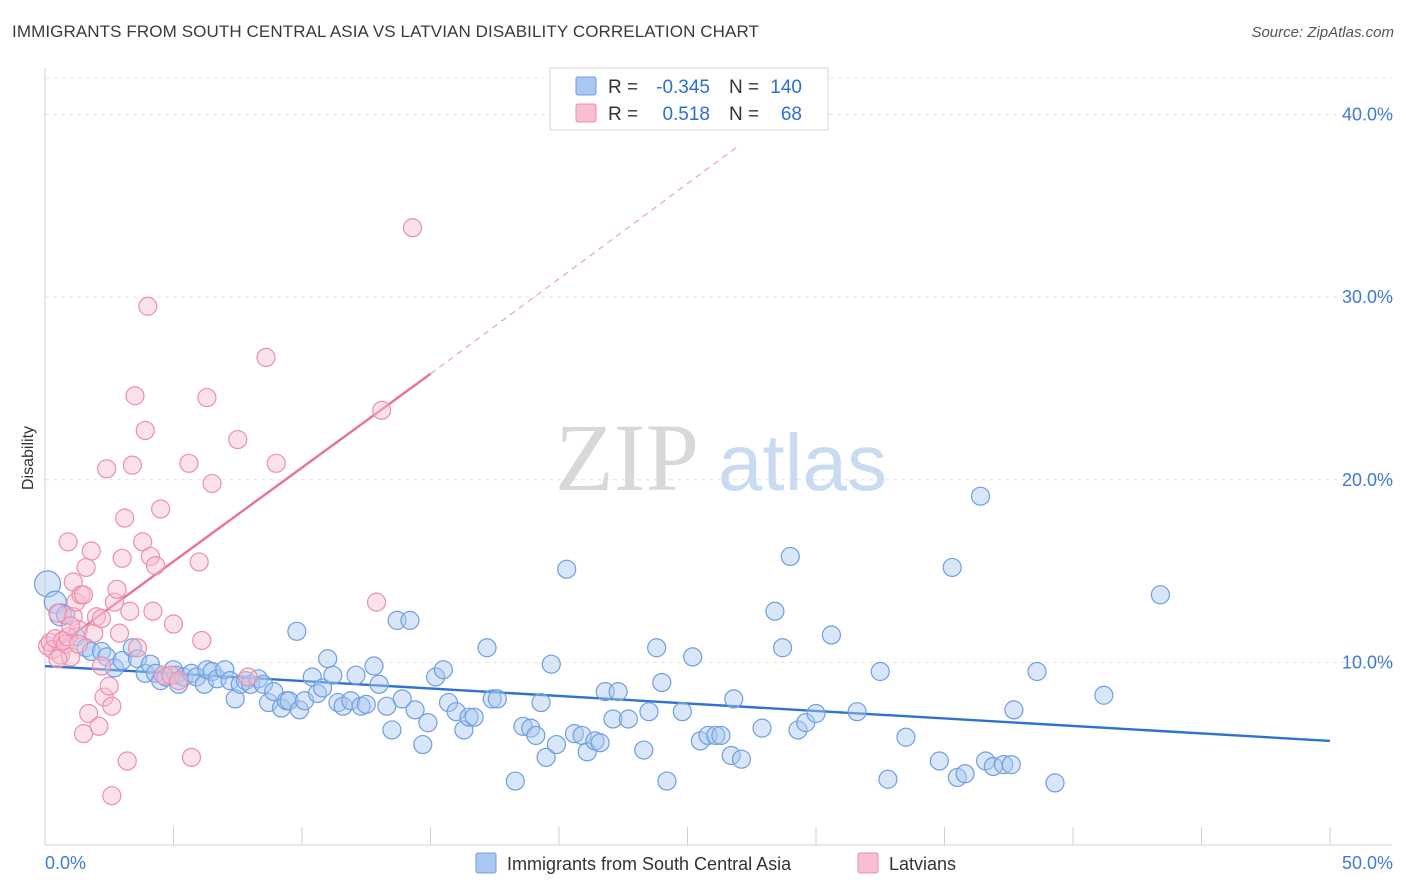 This screenshot has width=1406, height=892. What do you see at coordinates (744, 114) in the screenshot?
I see `legend-n-label-2: N =` at bounding box center [744, 114].